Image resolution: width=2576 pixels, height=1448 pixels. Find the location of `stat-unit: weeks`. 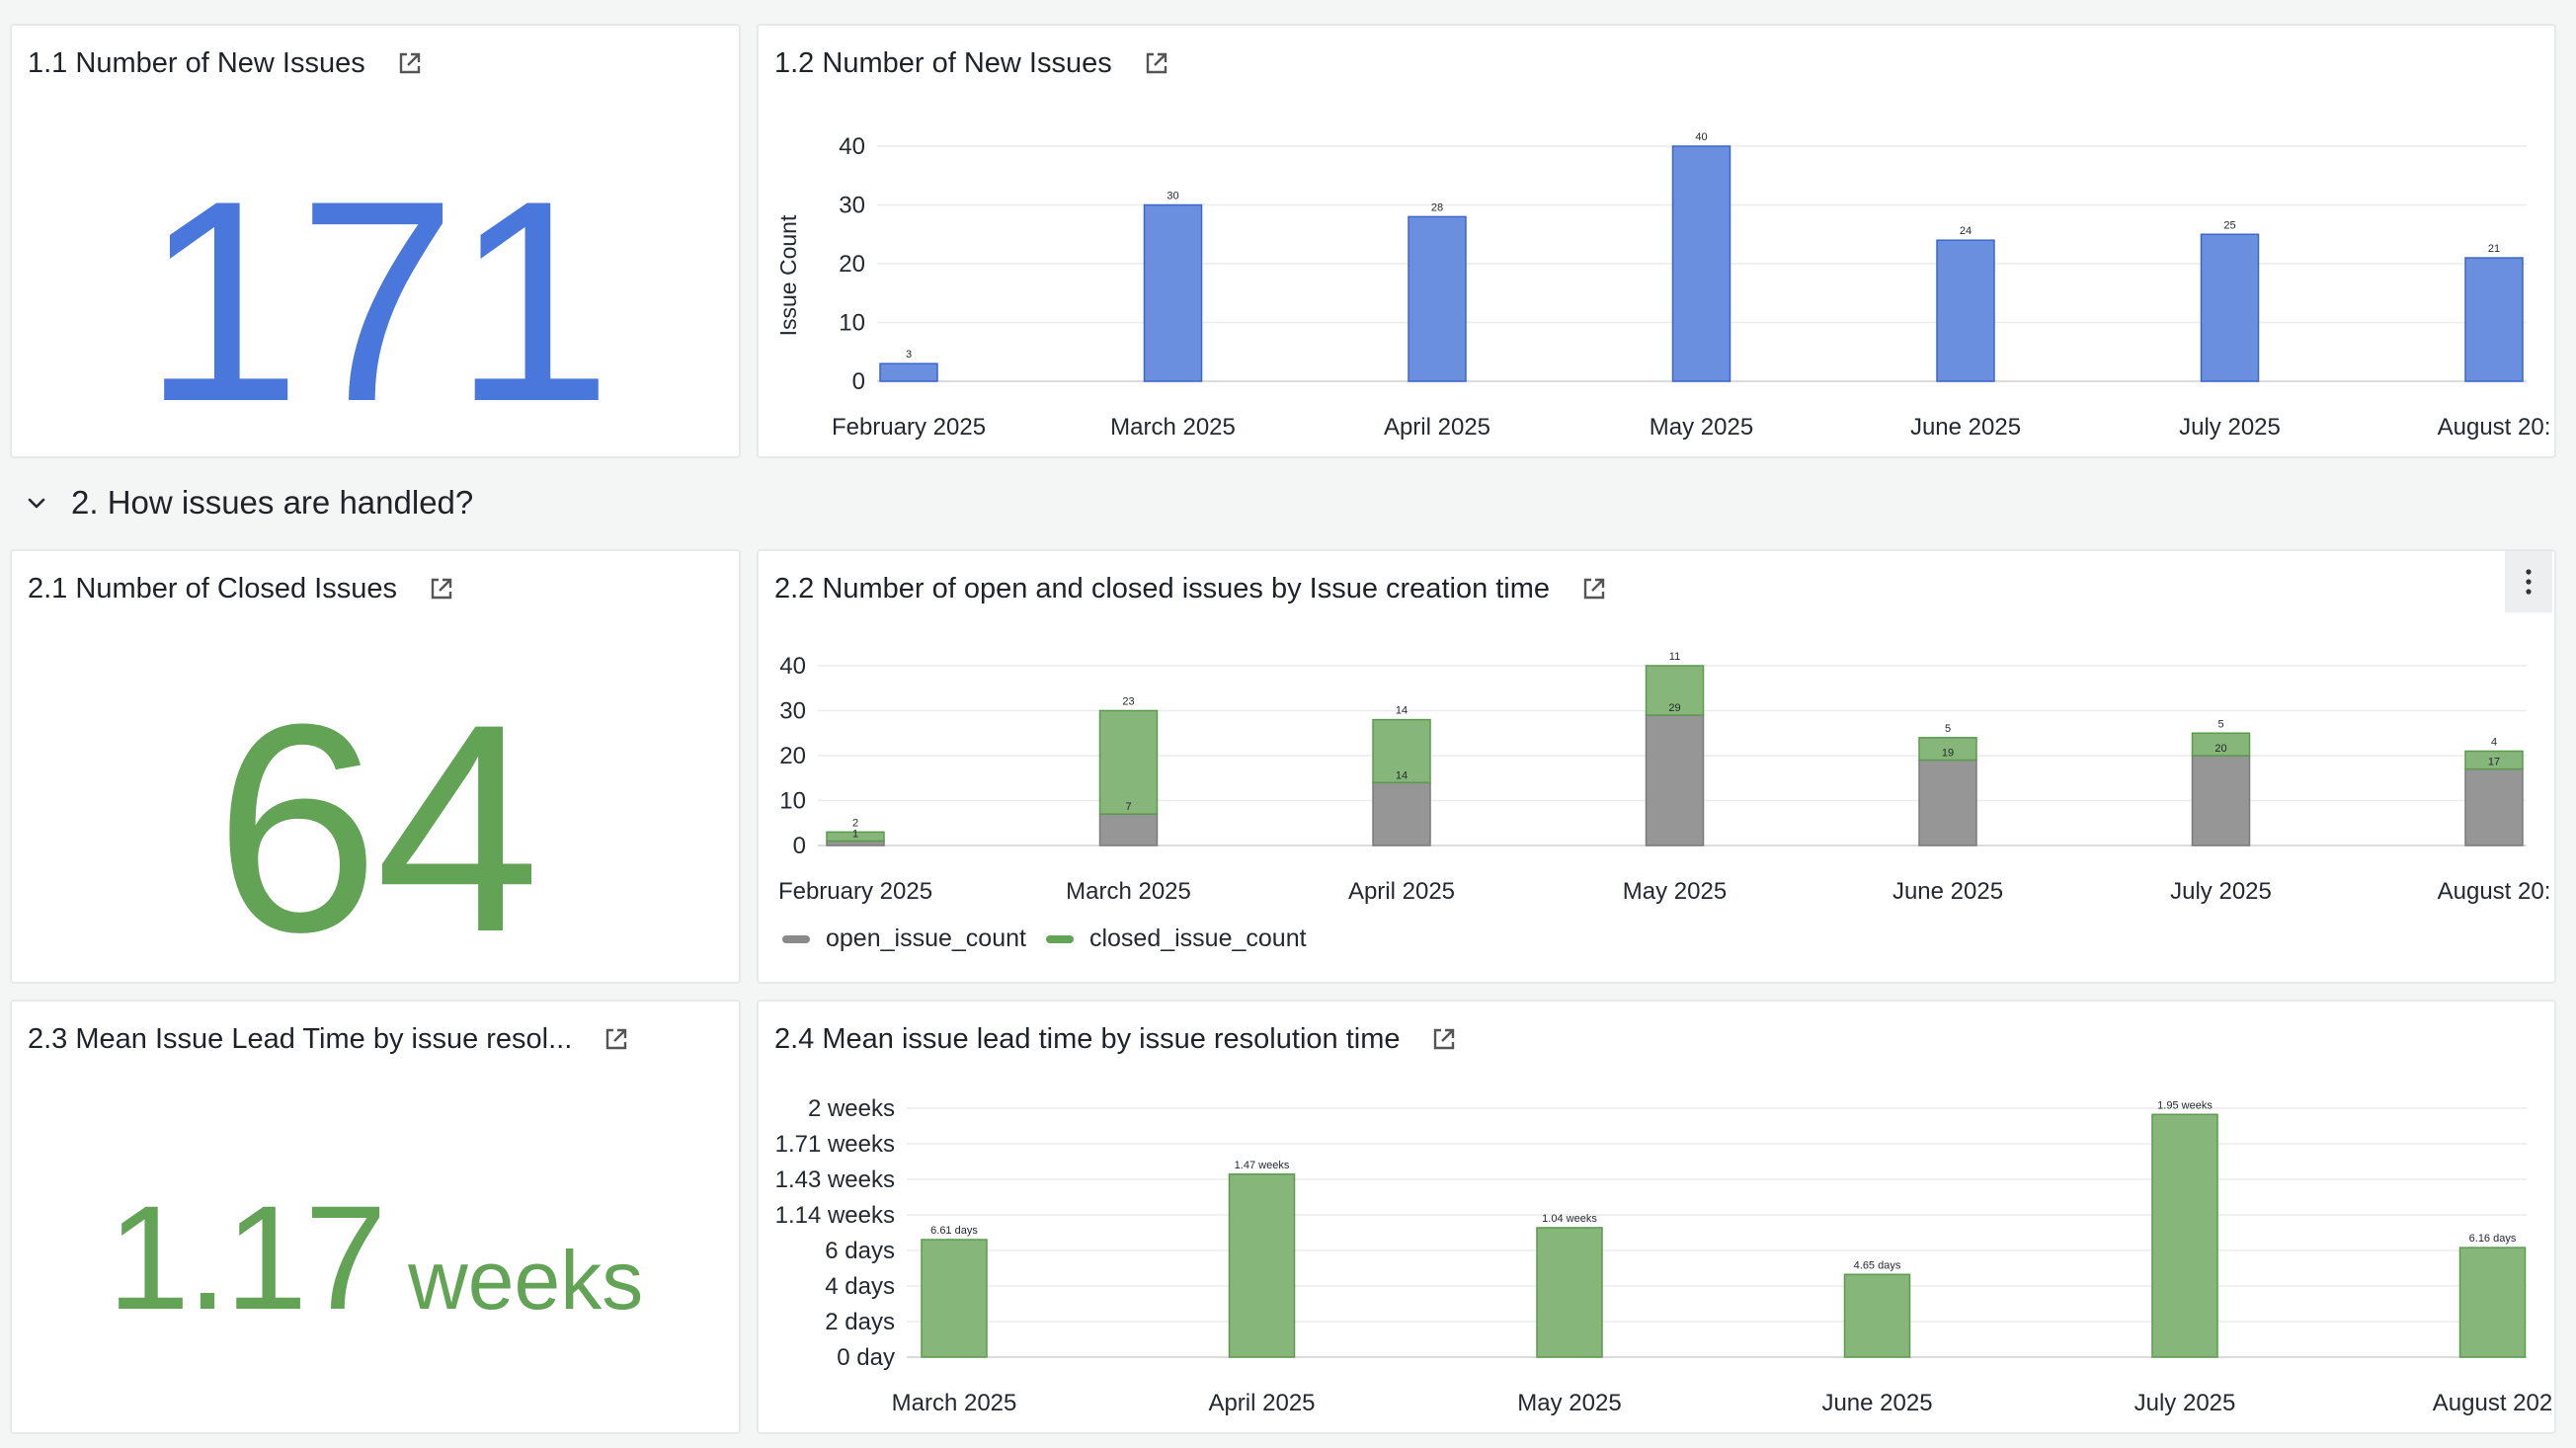

stat-unit: weeks is located at coordinates (526, 1280).